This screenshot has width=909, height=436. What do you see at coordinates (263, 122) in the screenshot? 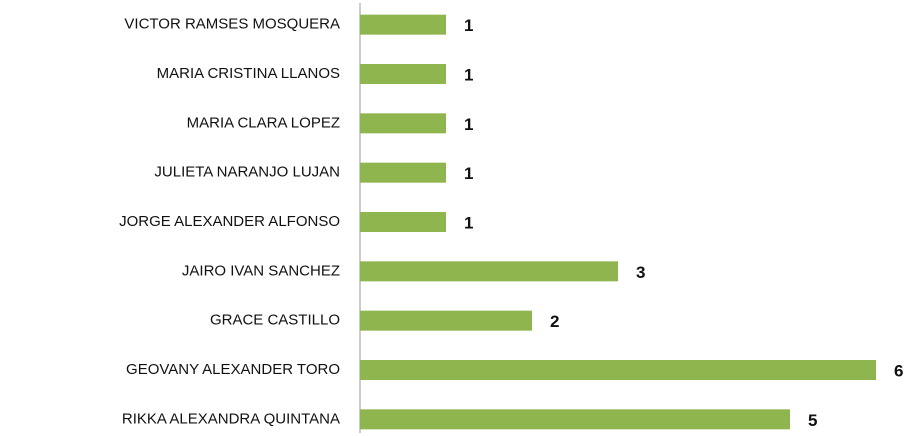
I see `category-label: MARIA CLARA LOPEZ` at bounding box center [263, 122].